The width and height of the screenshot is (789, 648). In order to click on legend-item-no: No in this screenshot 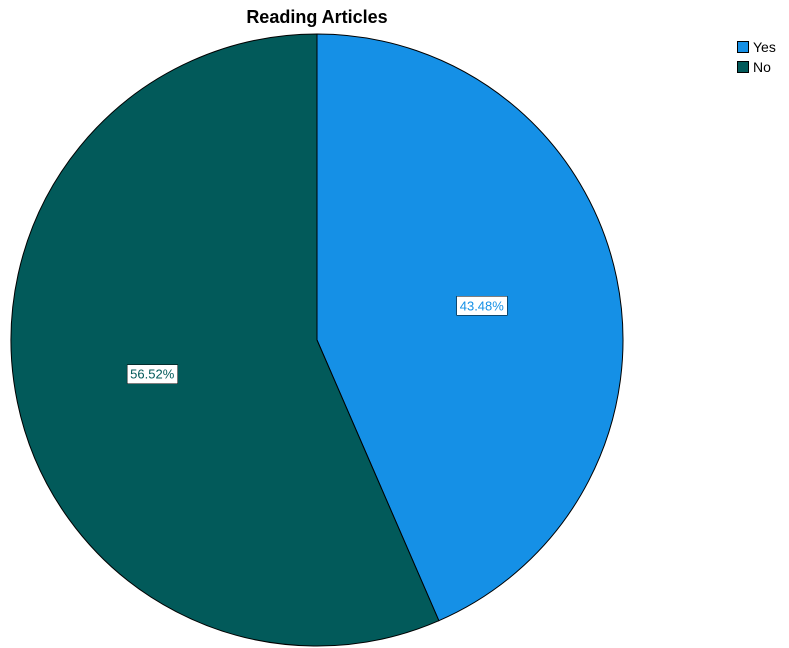, I will do `click(756, 67)`.